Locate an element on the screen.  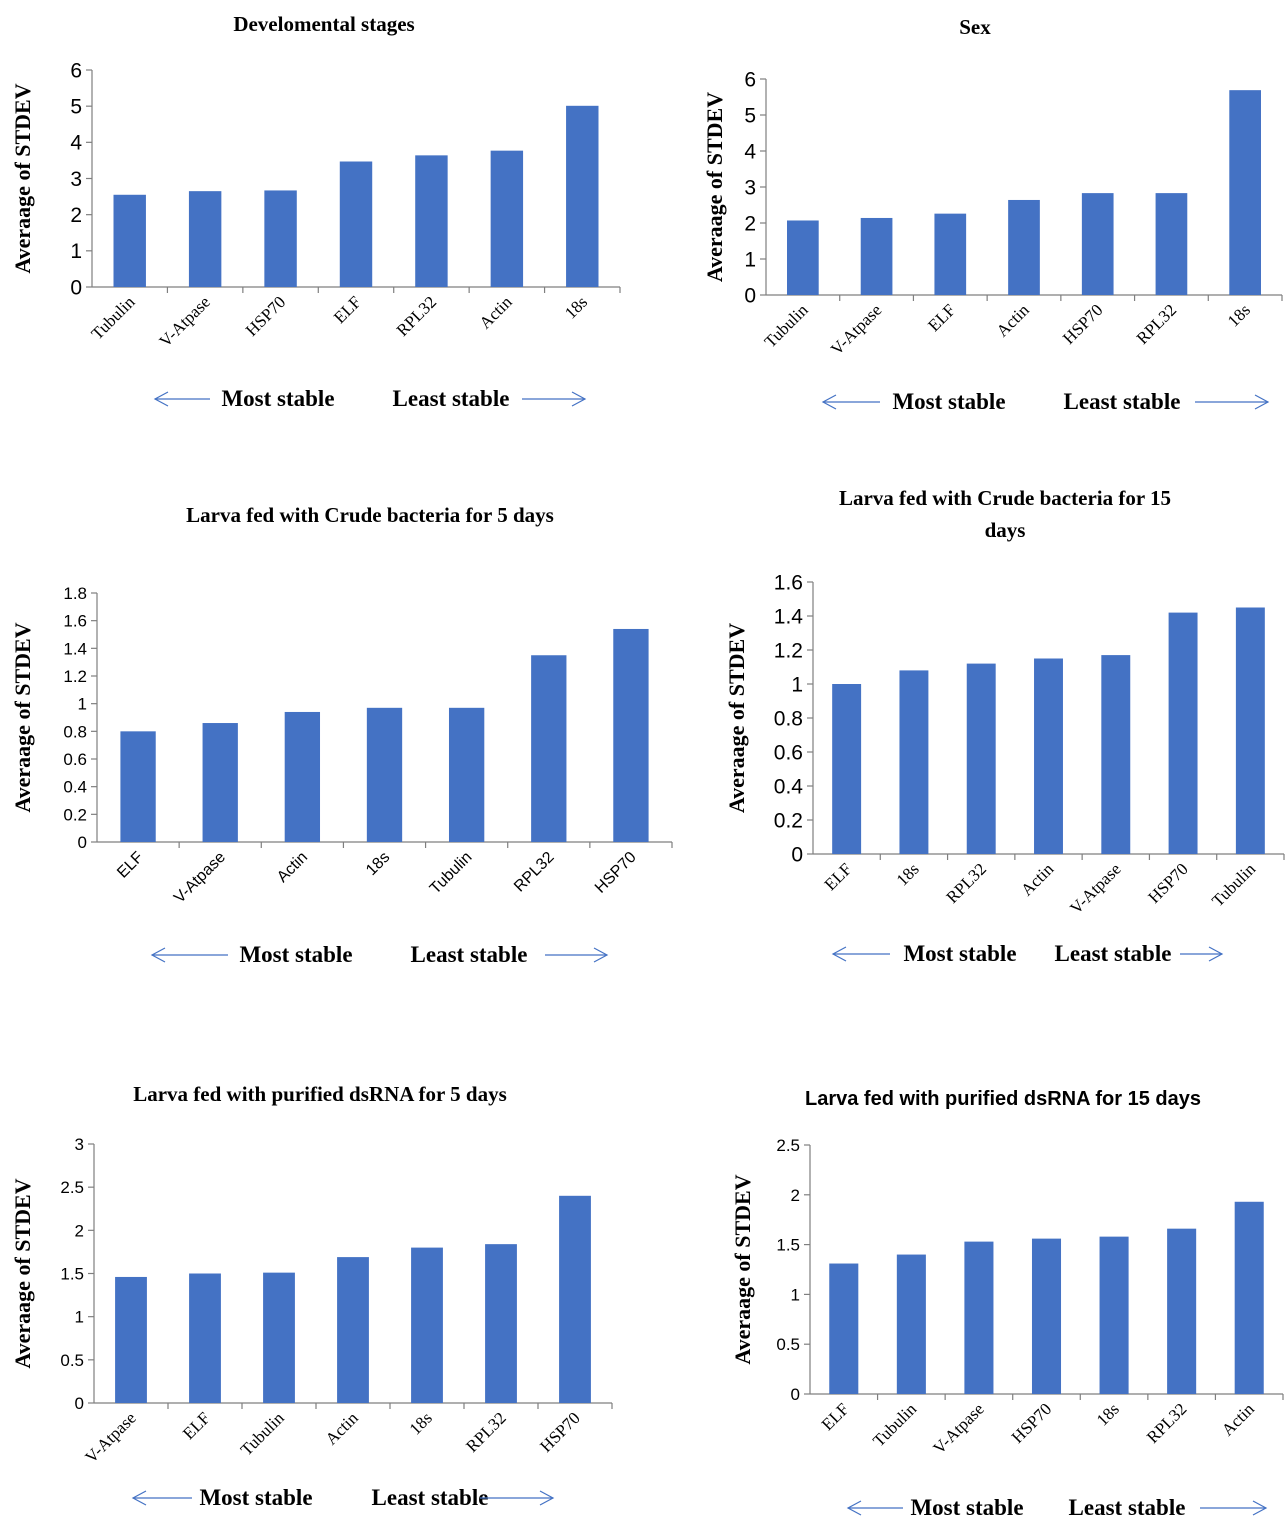
y-tick-label: 1.6 is located at coordinates (788, 582).